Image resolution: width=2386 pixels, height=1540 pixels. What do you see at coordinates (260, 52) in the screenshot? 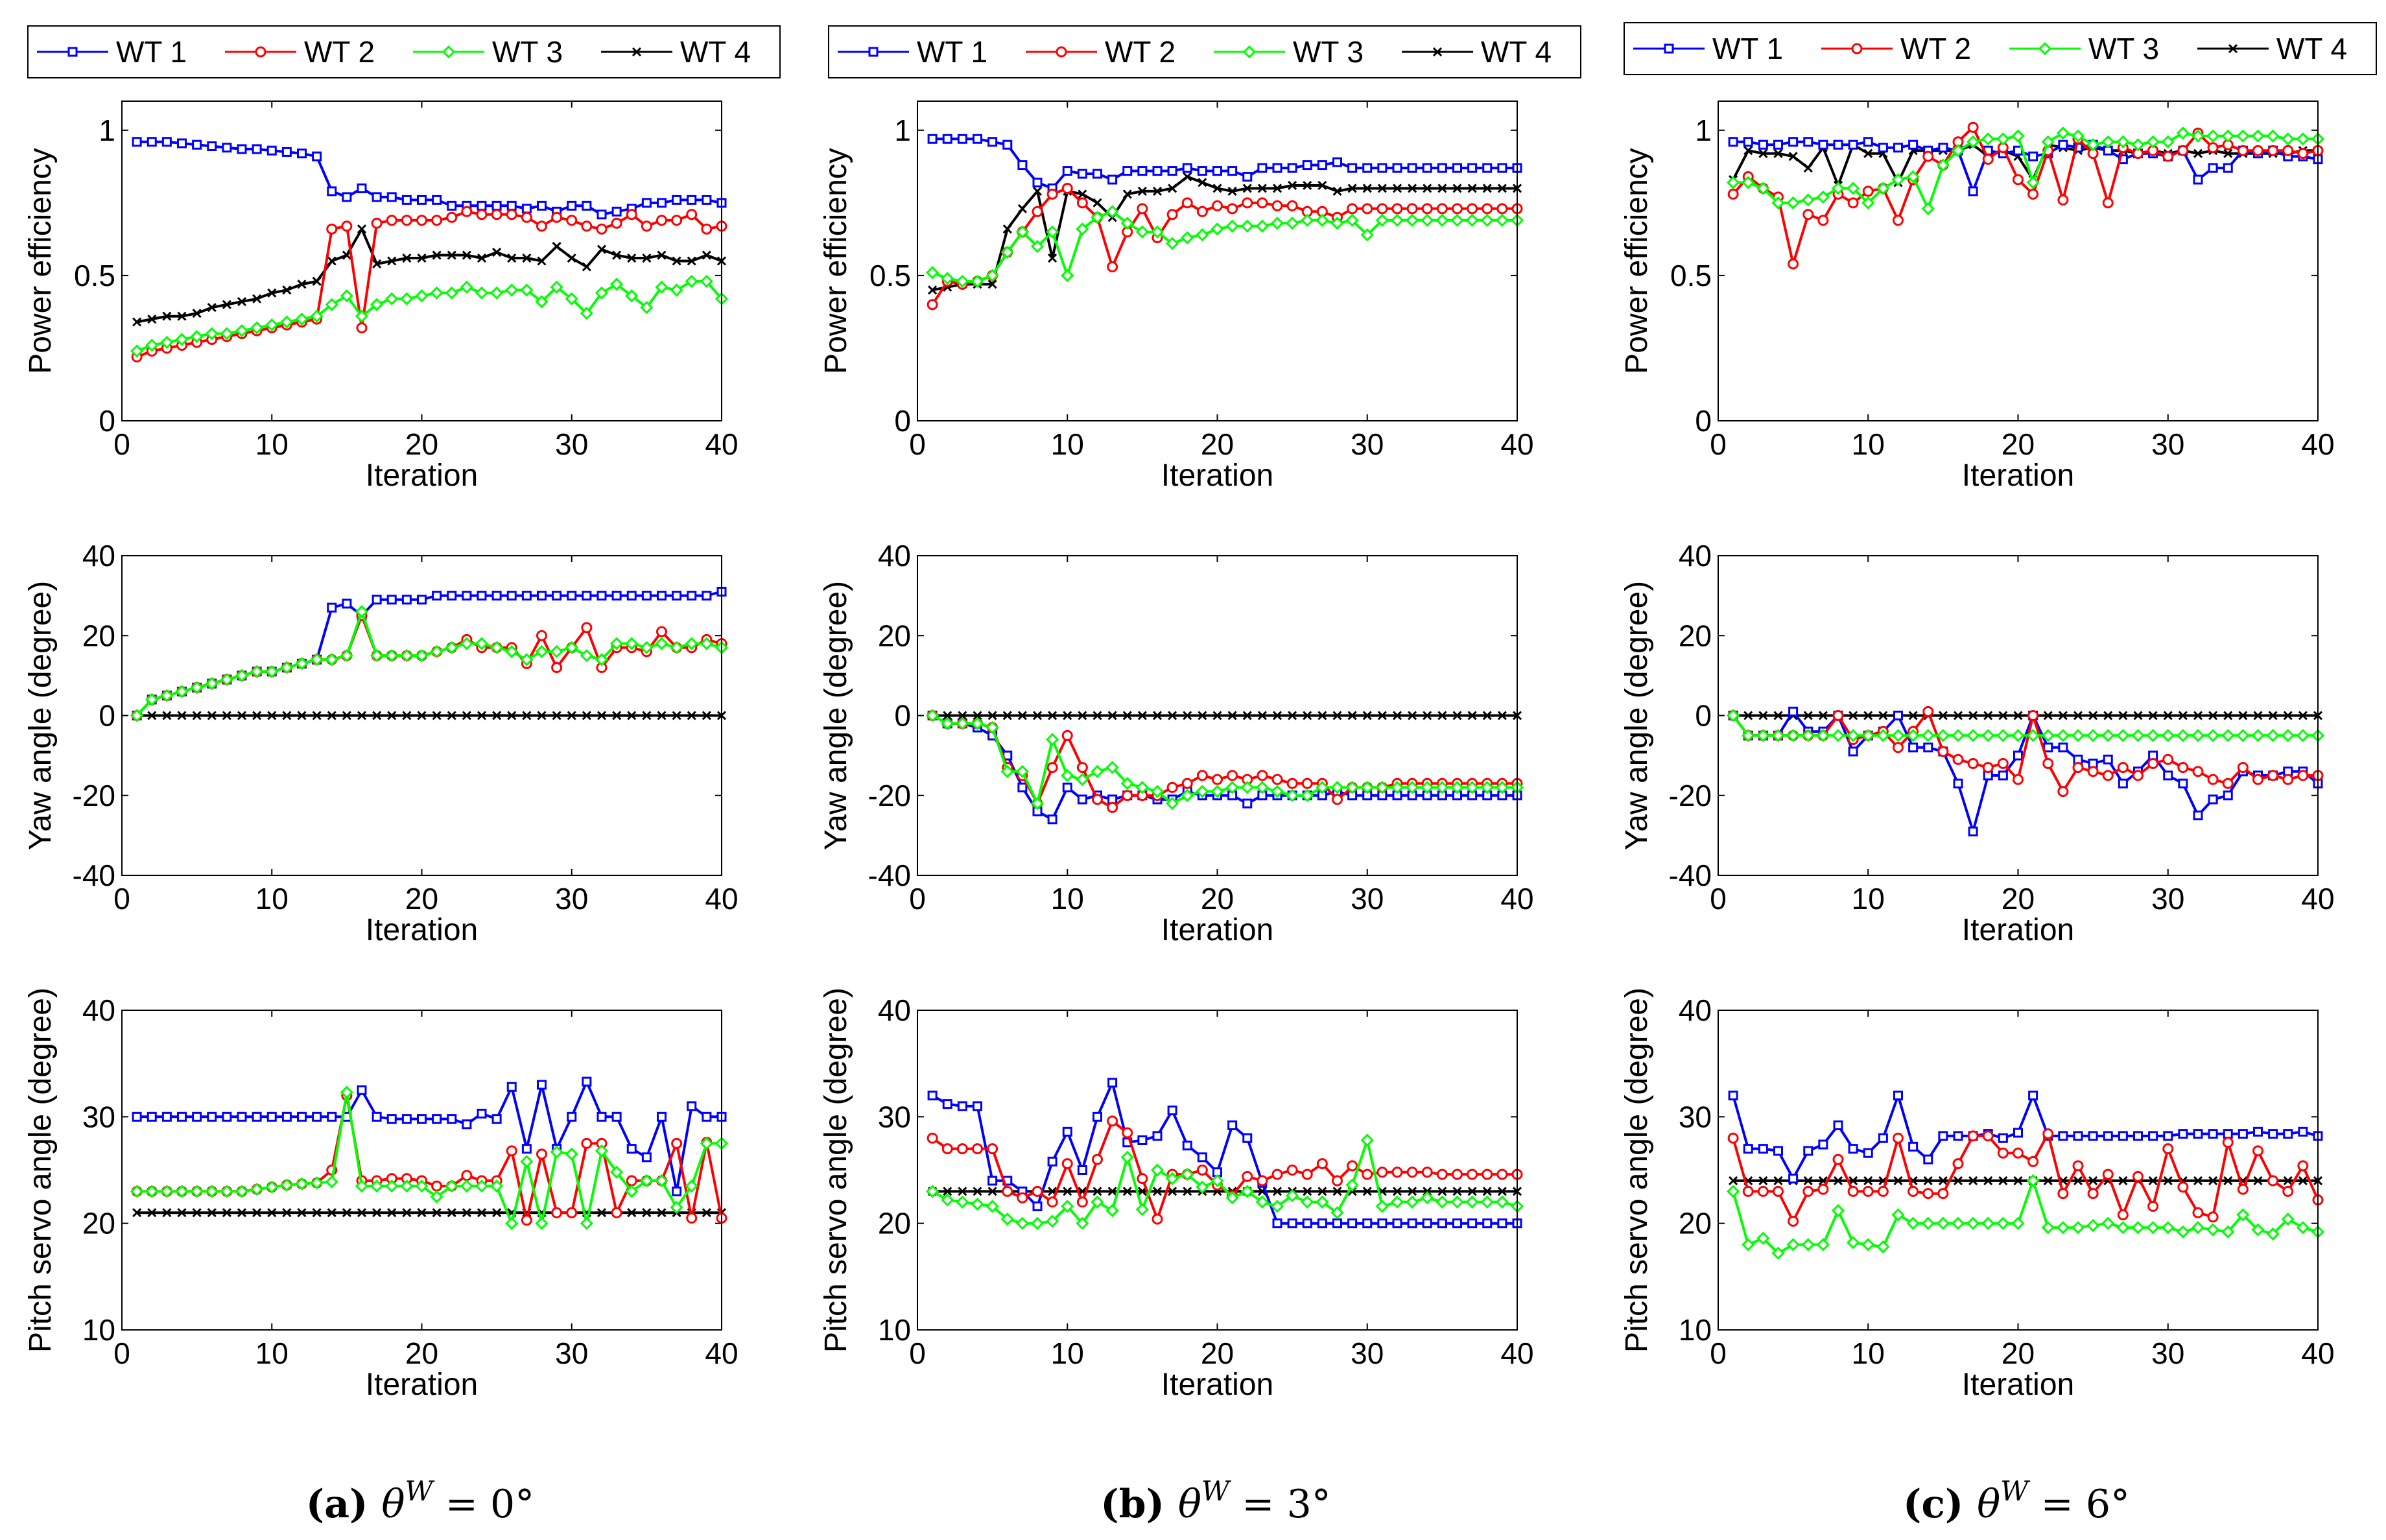
I see `legend-marker` at bounding box center [260, 52].